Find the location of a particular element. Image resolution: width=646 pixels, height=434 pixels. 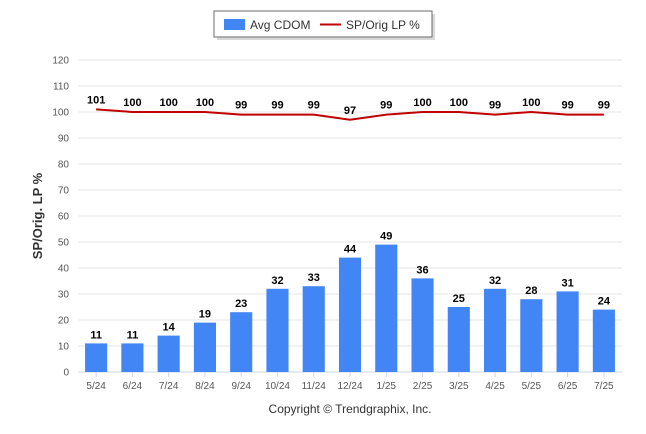

x-tick-label: 10/24 is located at coordinates (277, 386).